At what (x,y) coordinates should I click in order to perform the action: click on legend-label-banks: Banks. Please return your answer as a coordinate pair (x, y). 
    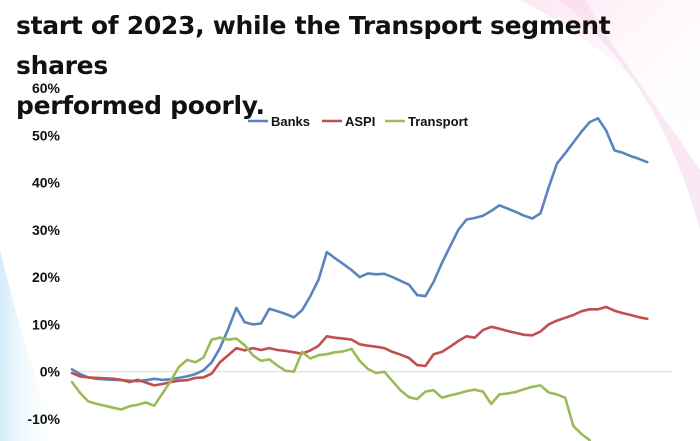
    Looking at the image, I should click on (290, 121).